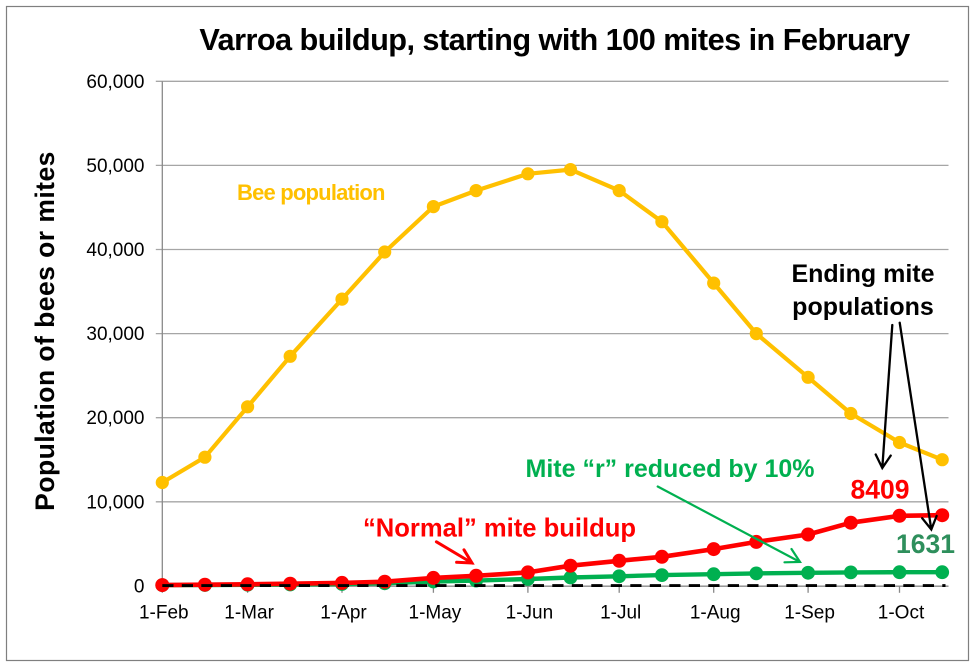 Image resolution: width=975 pixels, height=669 pixels. Describe the element at coordinates (880, 490) in the screenshot. I see `svg-text: 8409` at that location.